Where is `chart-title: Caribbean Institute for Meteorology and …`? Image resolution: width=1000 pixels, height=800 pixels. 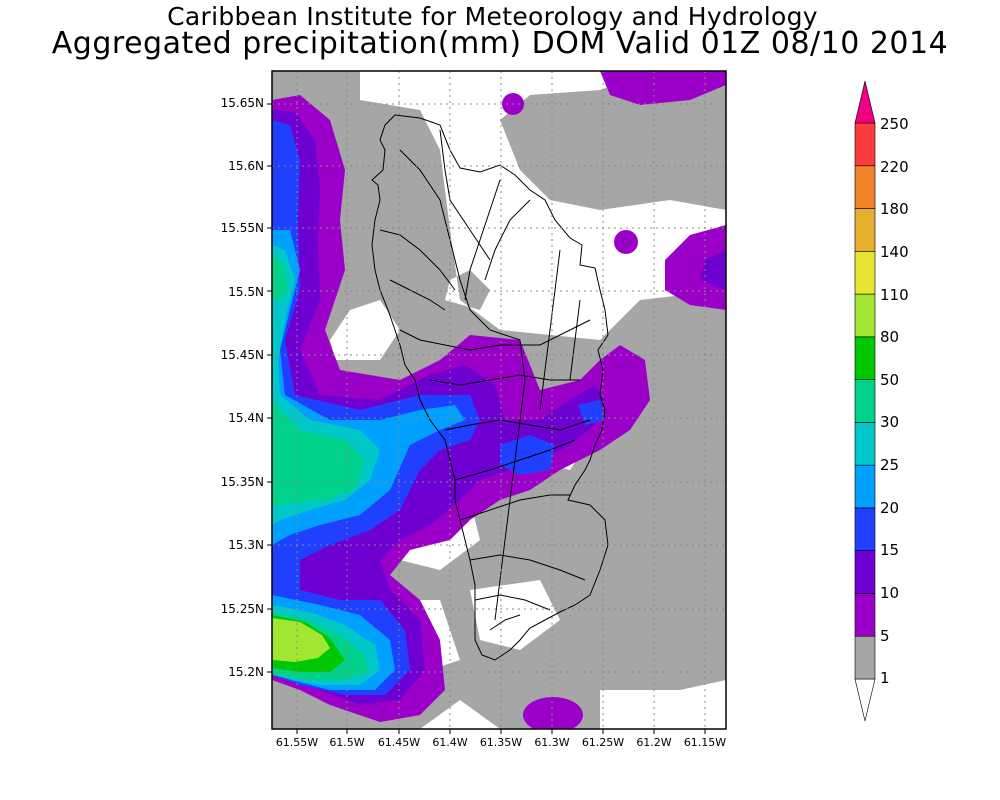
chart-title: Caribbean Institute for Meteorology and … is located at coordinates (492, 16).